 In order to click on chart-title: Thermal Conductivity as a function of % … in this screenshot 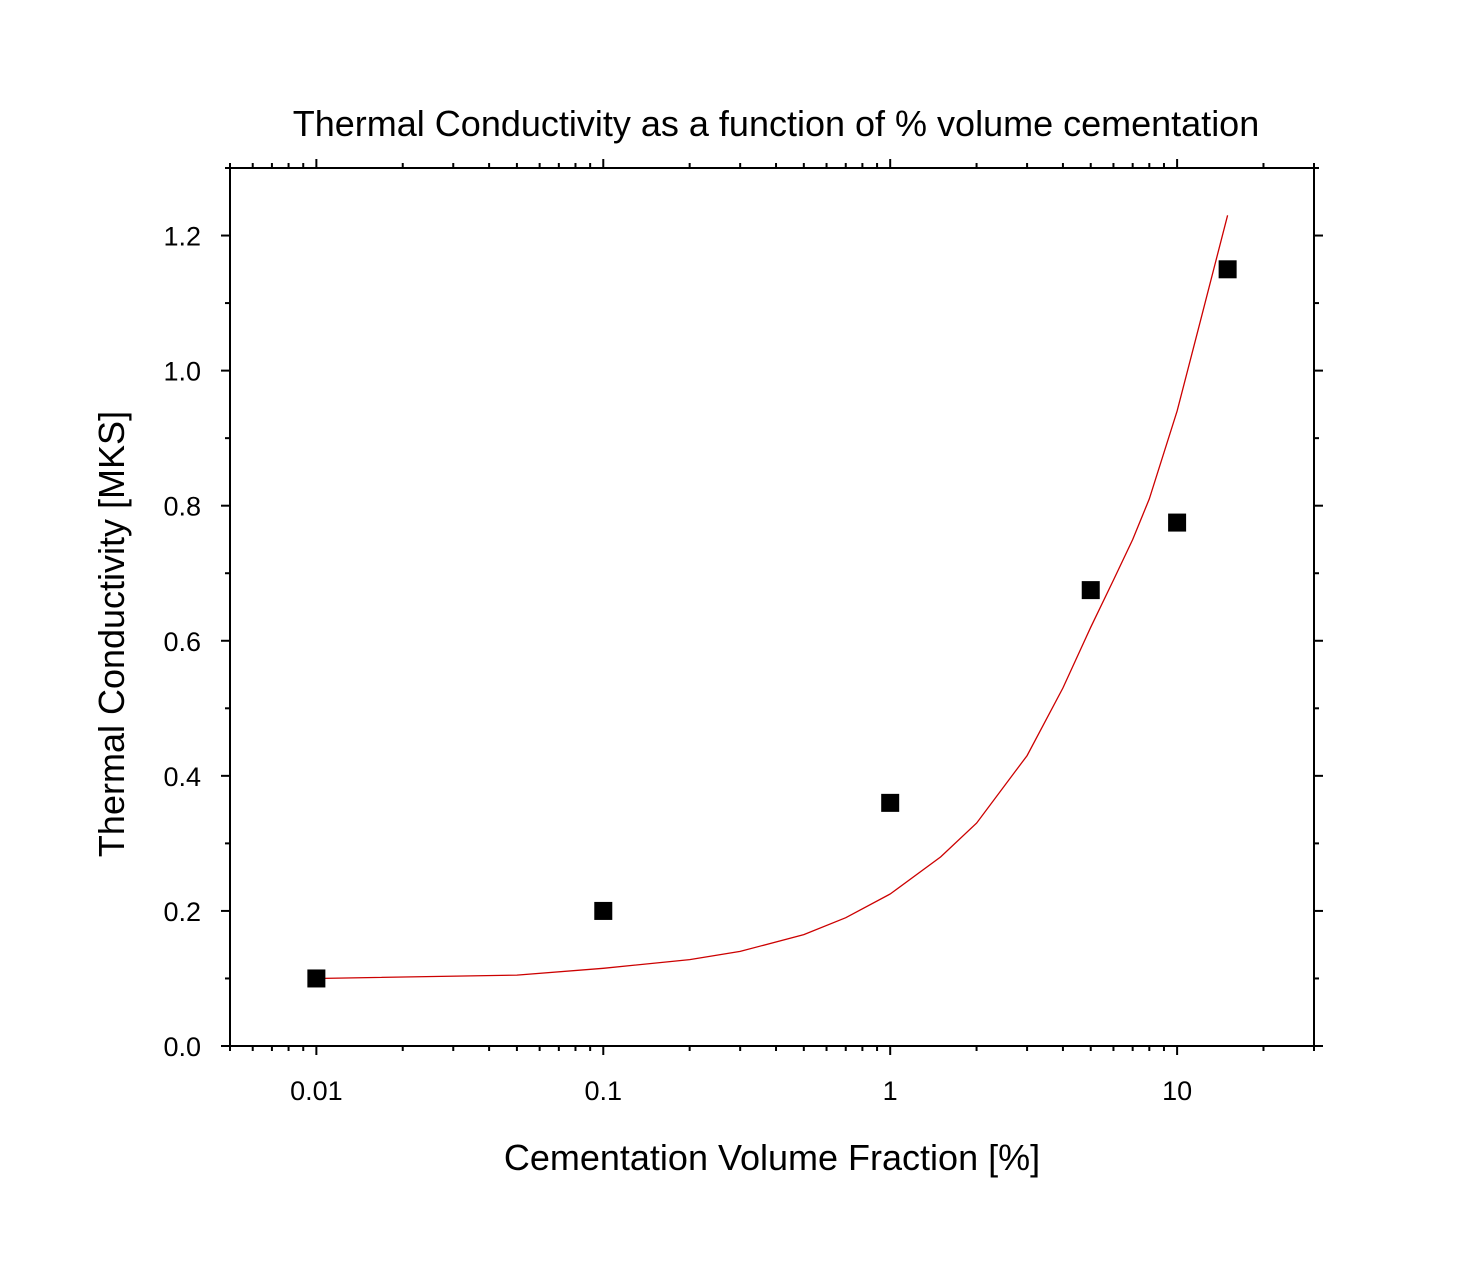, I will do `click(776, 123)`.